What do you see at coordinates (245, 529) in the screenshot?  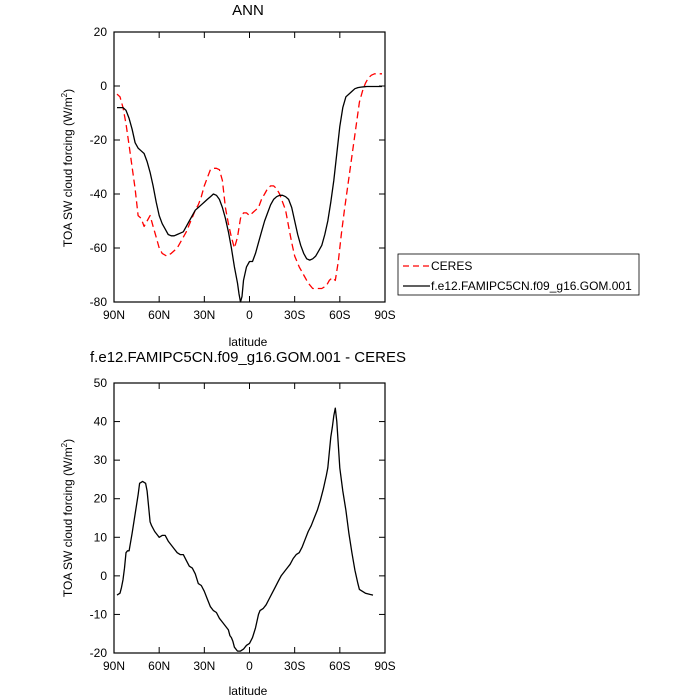 I see `series-line-difference` at bounding box center [245, 529].